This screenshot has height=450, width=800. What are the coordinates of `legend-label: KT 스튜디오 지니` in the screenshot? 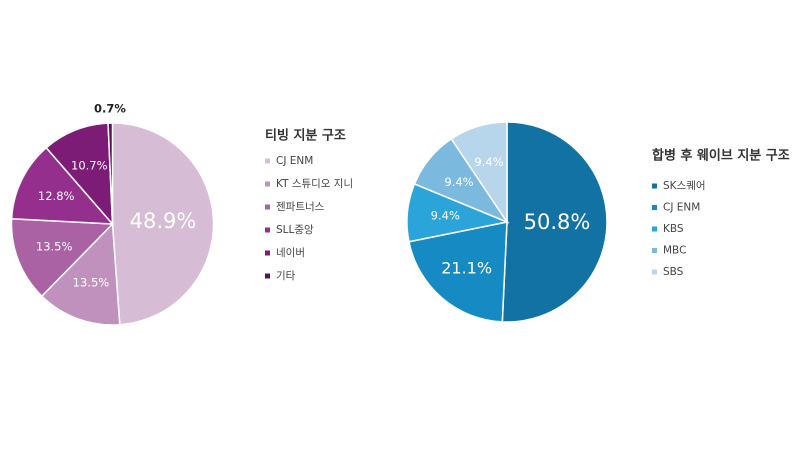 It's located at (314, 184).